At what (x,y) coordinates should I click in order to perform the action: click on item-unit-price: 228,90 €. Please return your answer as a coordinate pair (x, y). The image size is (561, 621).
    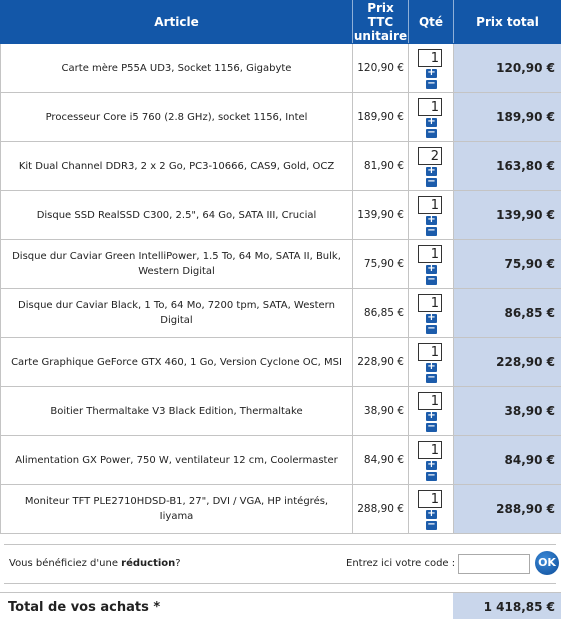
    Looking at the image, I should click on (381, 362).